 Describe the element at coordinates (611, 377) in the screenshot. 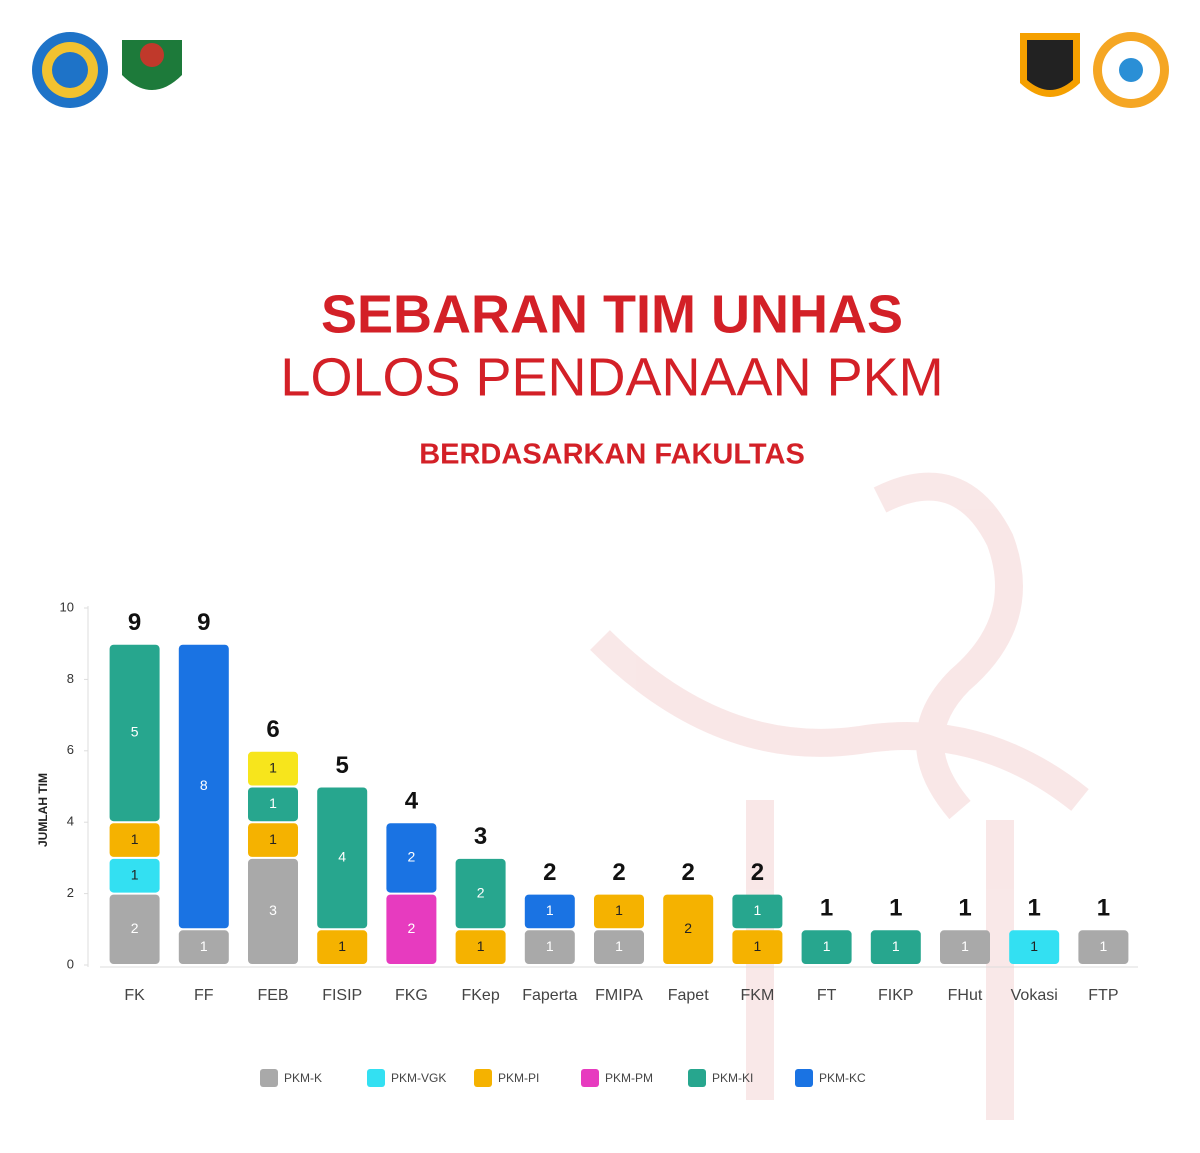

I see `chart-title-line2: LOLOS PENDANAAN PKM` at that location.